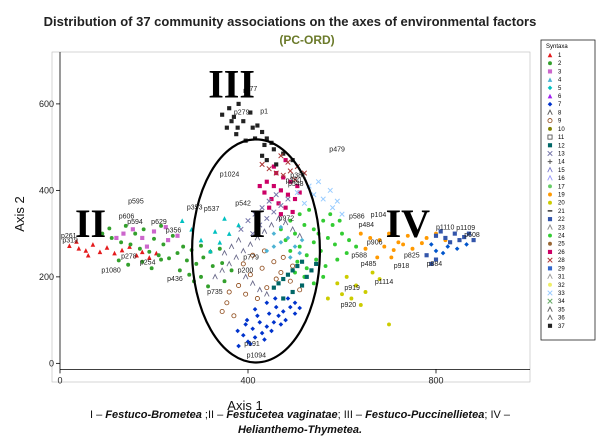 The image size is (600, 443). I want to click on caption-part: Festuco-Puccinellietea, so click(425, 415).